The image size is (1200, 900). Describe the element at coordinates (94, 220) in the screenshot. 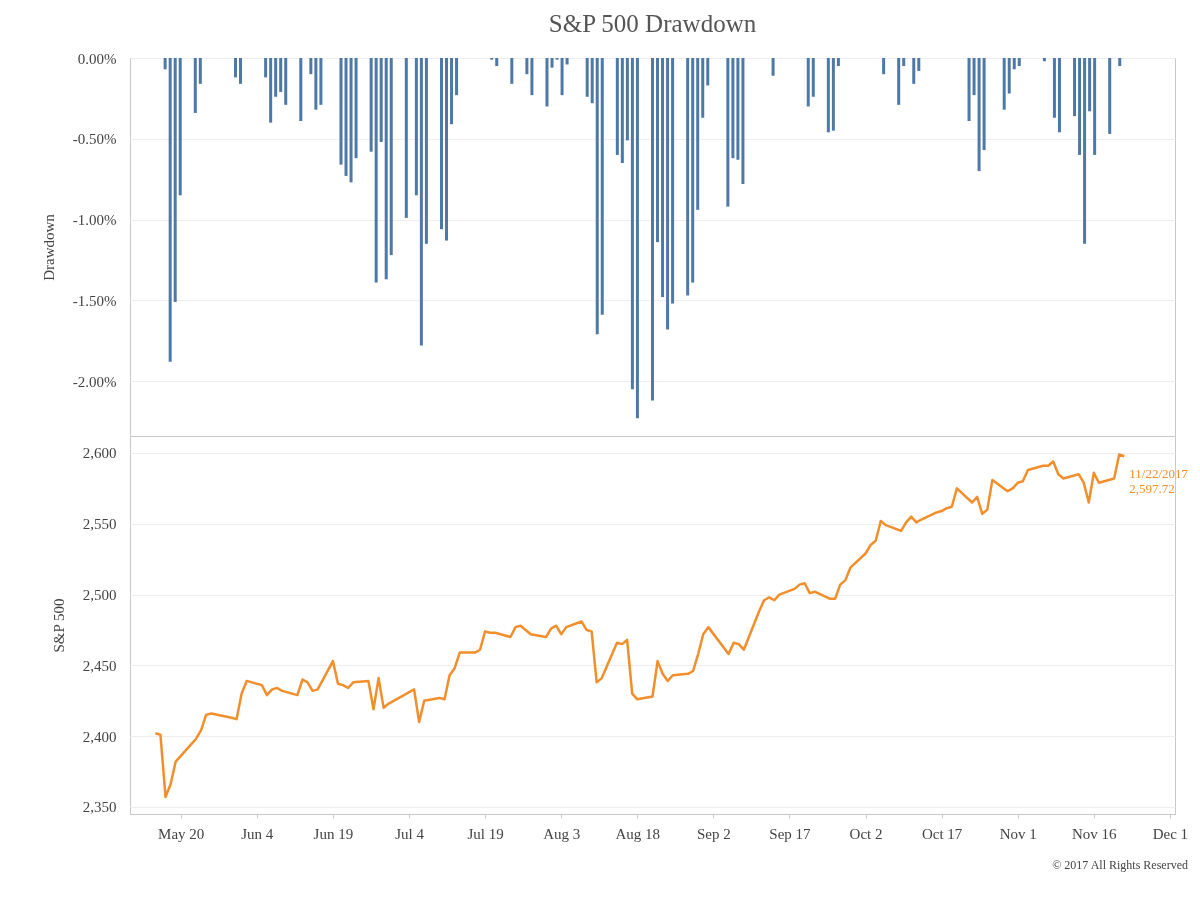

I see `y-tick-label: -1.00%` at that location.